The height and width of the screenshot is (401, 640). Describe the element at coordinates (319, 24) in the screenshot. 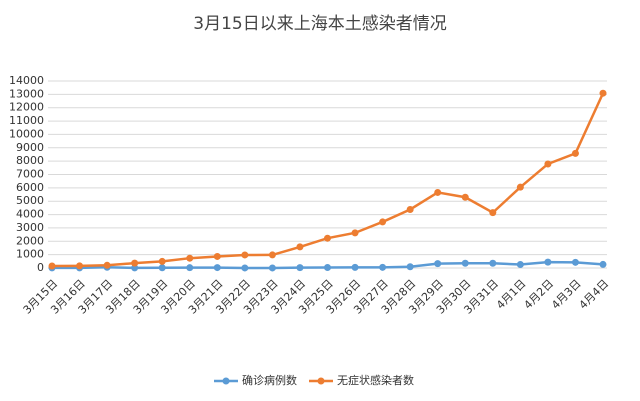

I see `chart-title: 3月15日以来上海本土感染者情况` at that location.